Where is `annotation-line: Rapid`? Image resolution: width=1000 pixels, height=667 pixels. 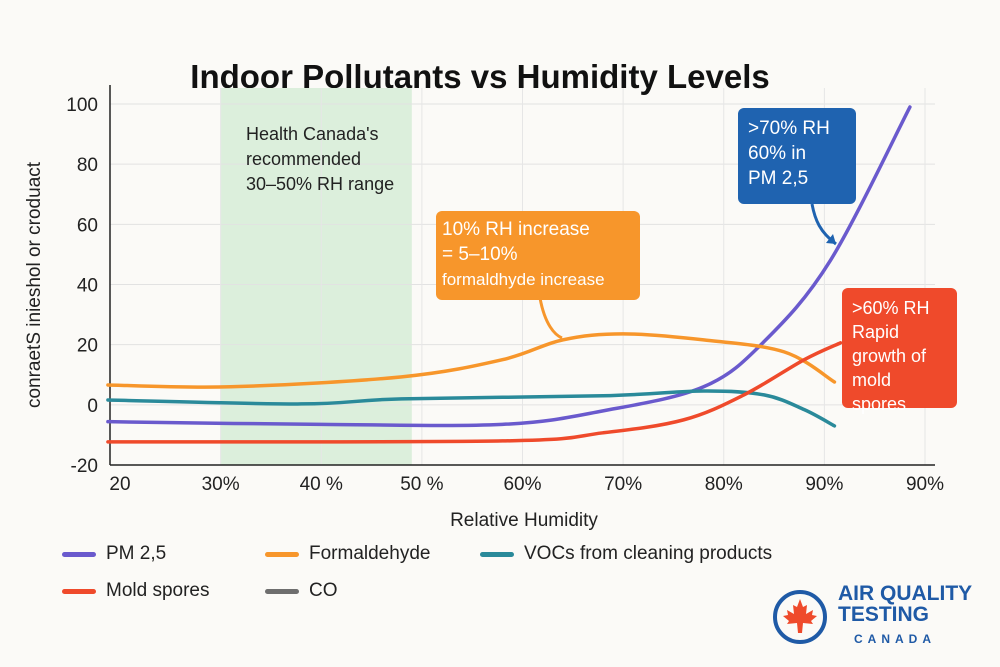 annotation-line: Rapid is located at coordinates (876, 332).